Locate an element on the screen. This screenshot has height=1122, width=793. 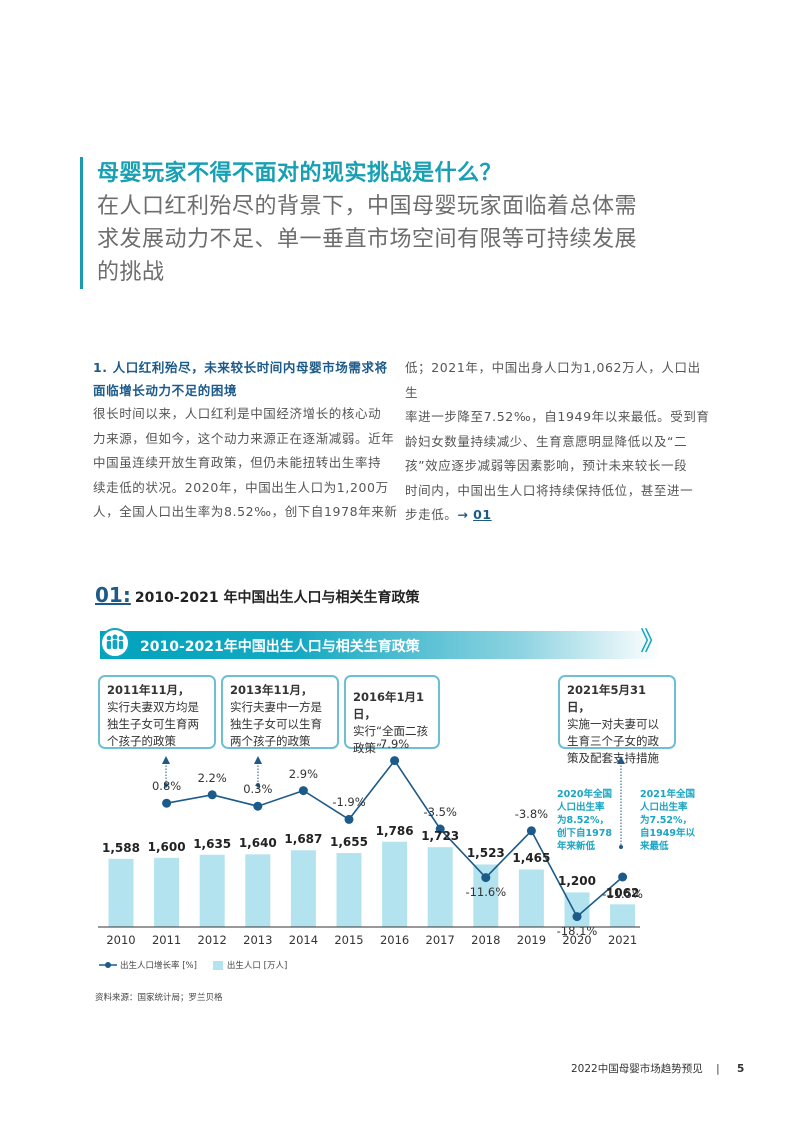
note-line: 年来新低 is located at coordinates (576, 846).